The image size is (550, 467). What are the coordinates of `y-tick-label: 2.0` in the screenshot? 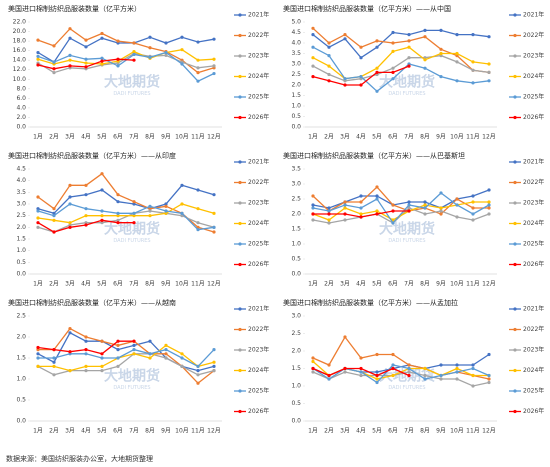 It's located at (296, 214).